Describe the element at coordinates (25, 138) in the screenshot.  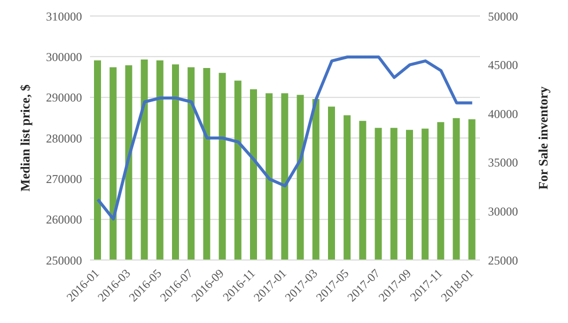
I see `y-axis-title: Median list price, $` at that location.